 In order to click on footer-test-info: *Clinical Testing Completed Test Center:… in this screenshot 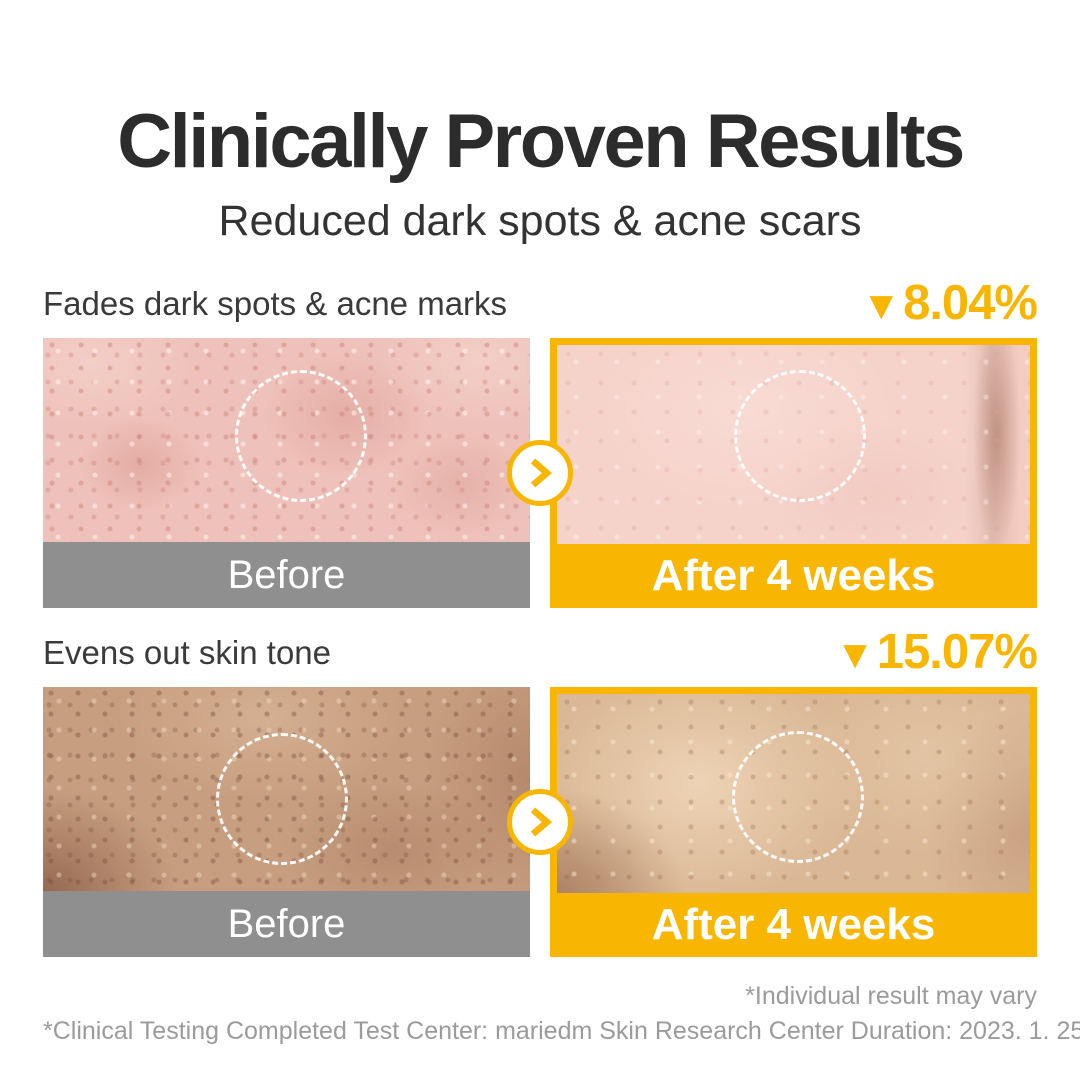, I will do `click(561, 1030)`.